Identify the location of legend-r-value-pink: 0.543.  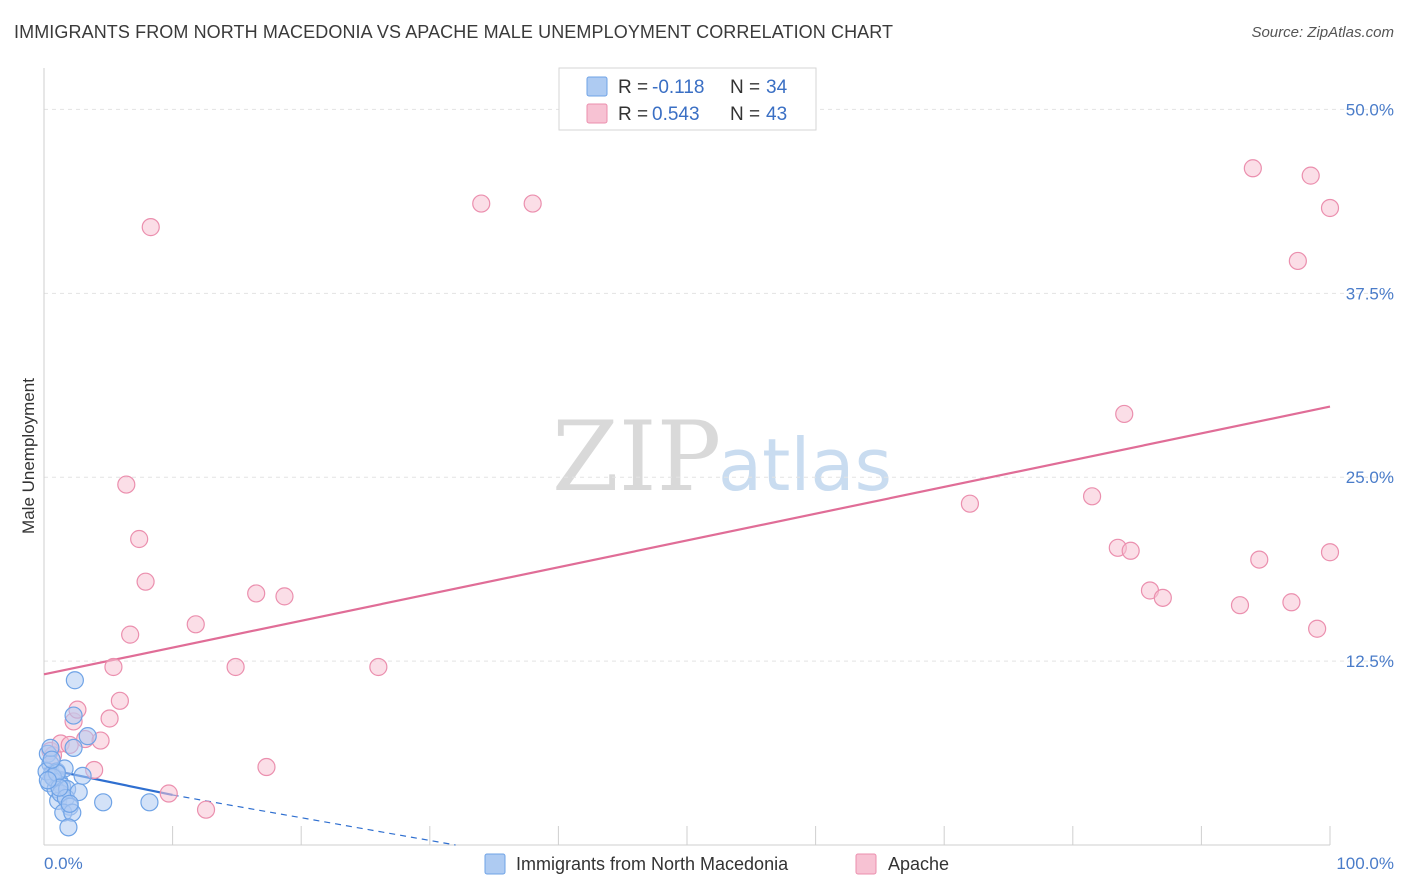
(676, 114).